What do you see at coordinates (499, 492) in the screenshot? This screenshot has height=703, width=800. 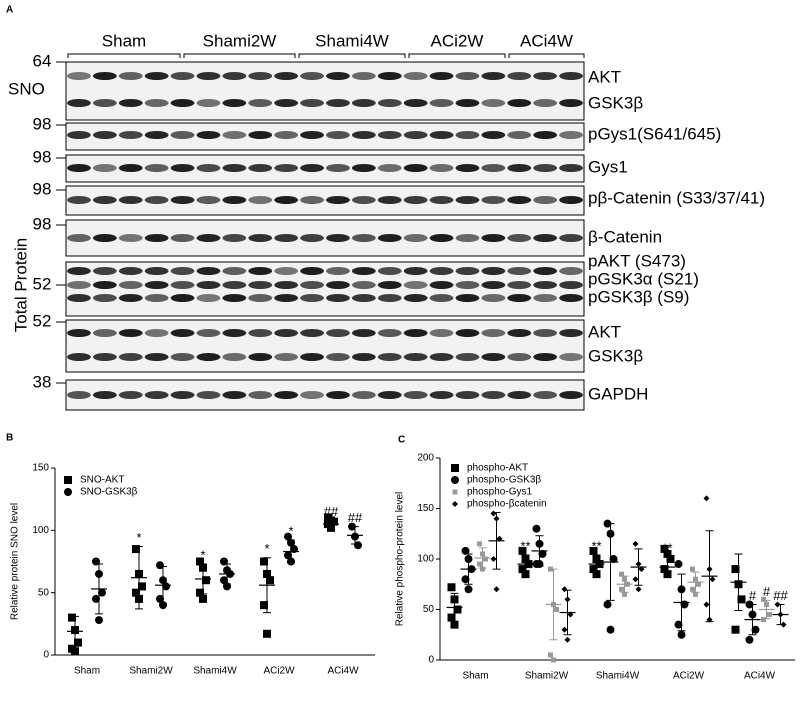 I see `legend-label: phospho-Gys1` at bounding box center [499, 492].